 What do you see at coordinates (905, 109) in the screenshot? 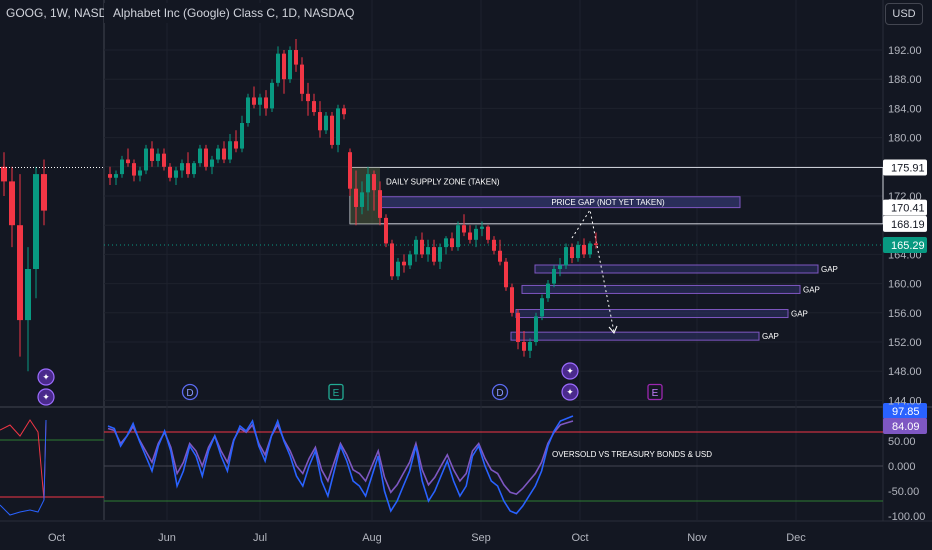
I see `y-tick-label: 184.00` at bounding box center [905, 109].